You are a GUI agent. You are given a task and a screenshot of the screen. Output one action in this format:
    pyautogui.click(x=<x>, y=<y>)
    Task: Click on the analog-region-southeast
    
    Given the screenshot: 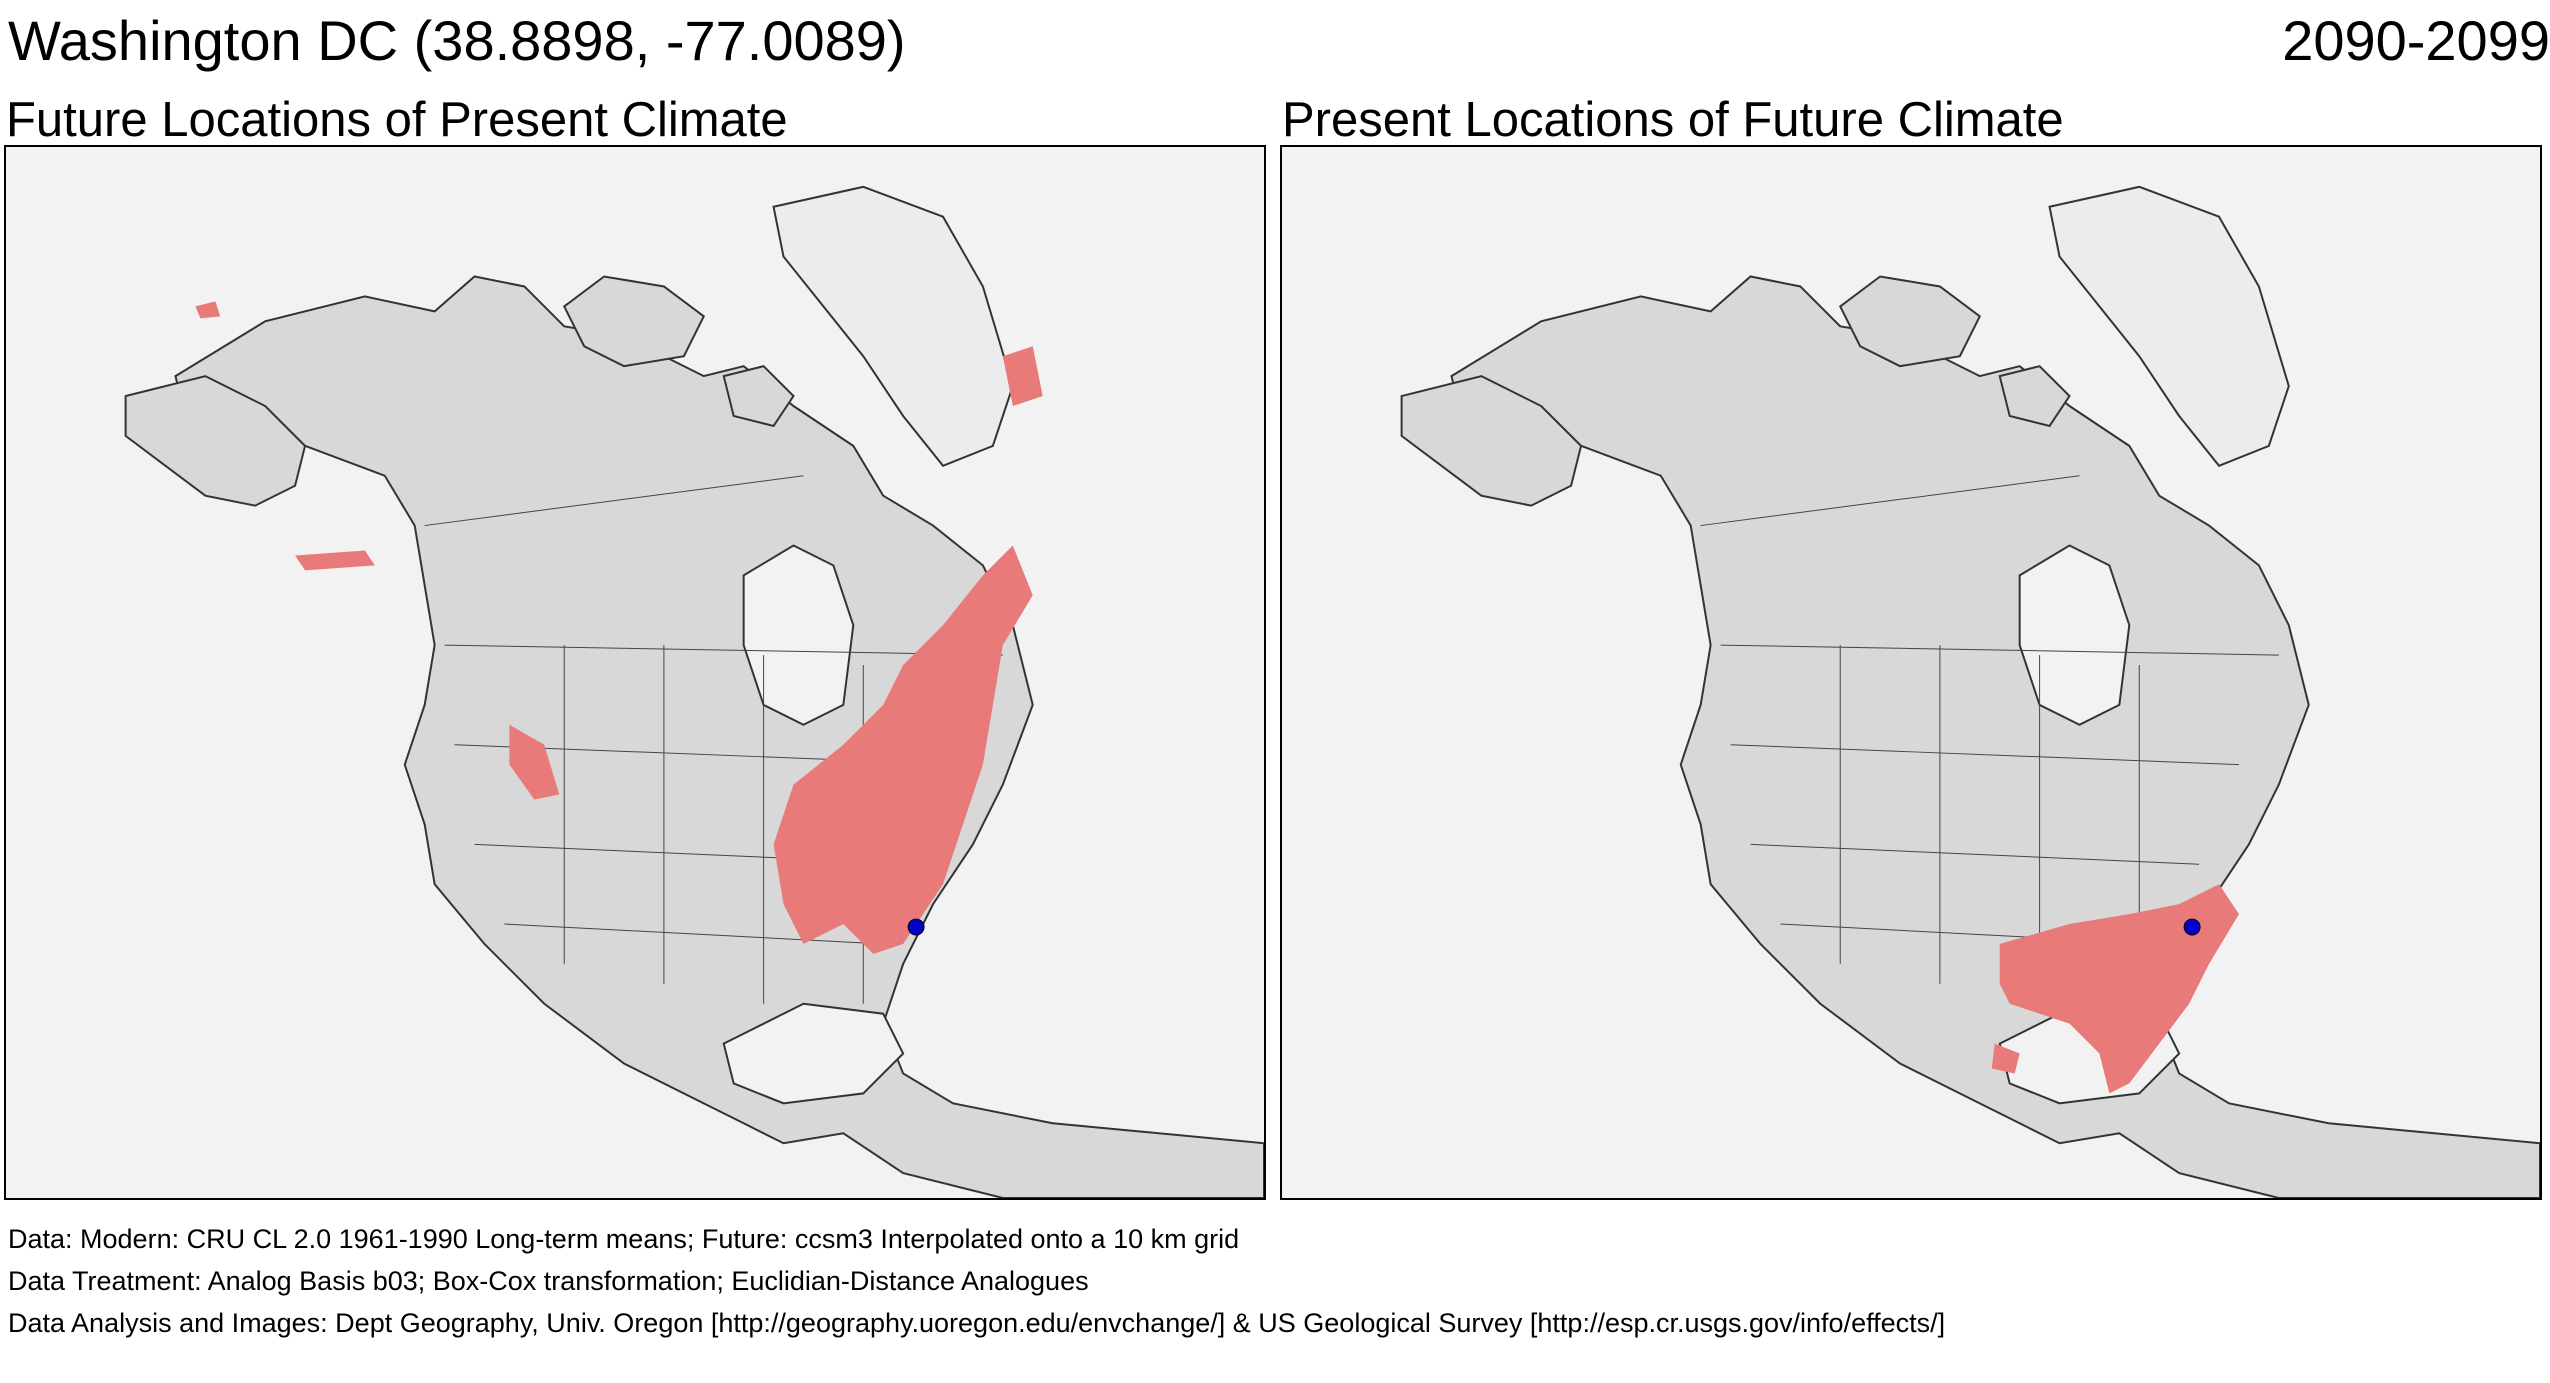 What is the action you would take?
    pyautogui.click(x=2119, y=989)
    